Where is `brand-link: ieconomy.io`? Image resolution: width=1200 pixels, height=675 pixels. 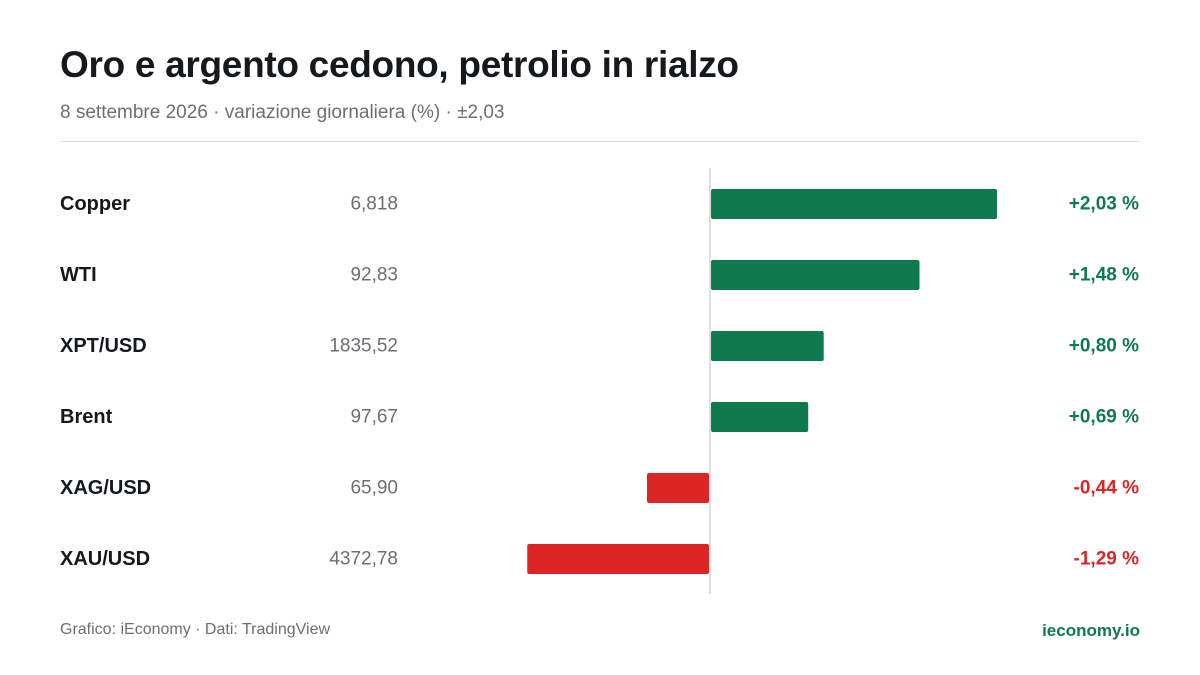 brand-link: ieconomy.io is located at coordinates (1091, 630).